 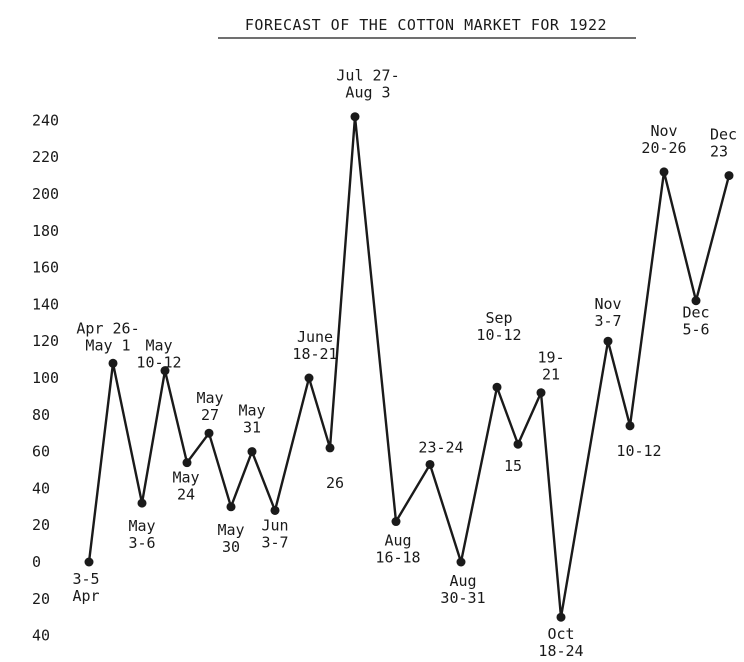 I want to click on point-label: Jul 27-, so click(x=367, y=76).